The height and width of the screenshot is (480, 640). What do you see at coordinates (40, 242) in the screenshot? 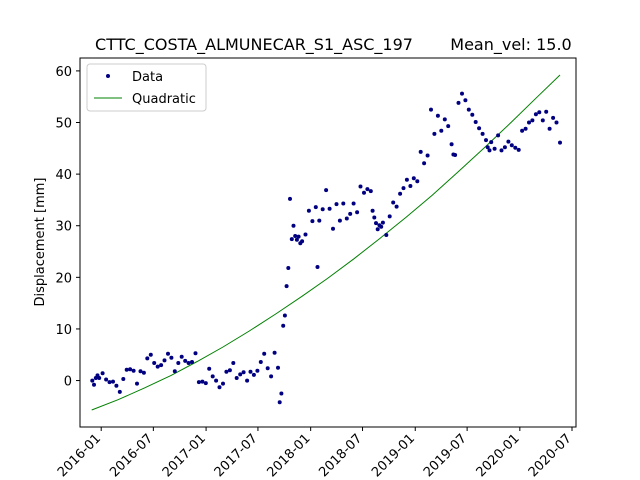
I see `y-axis-label: Displacement [mm]` at bounding box center [40, 242].